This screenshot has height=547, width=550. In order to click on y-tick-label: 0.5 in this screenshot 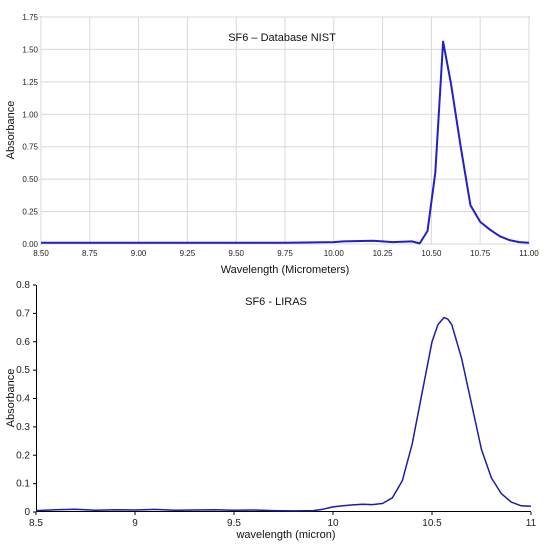, I will do `click(23, 370)`.